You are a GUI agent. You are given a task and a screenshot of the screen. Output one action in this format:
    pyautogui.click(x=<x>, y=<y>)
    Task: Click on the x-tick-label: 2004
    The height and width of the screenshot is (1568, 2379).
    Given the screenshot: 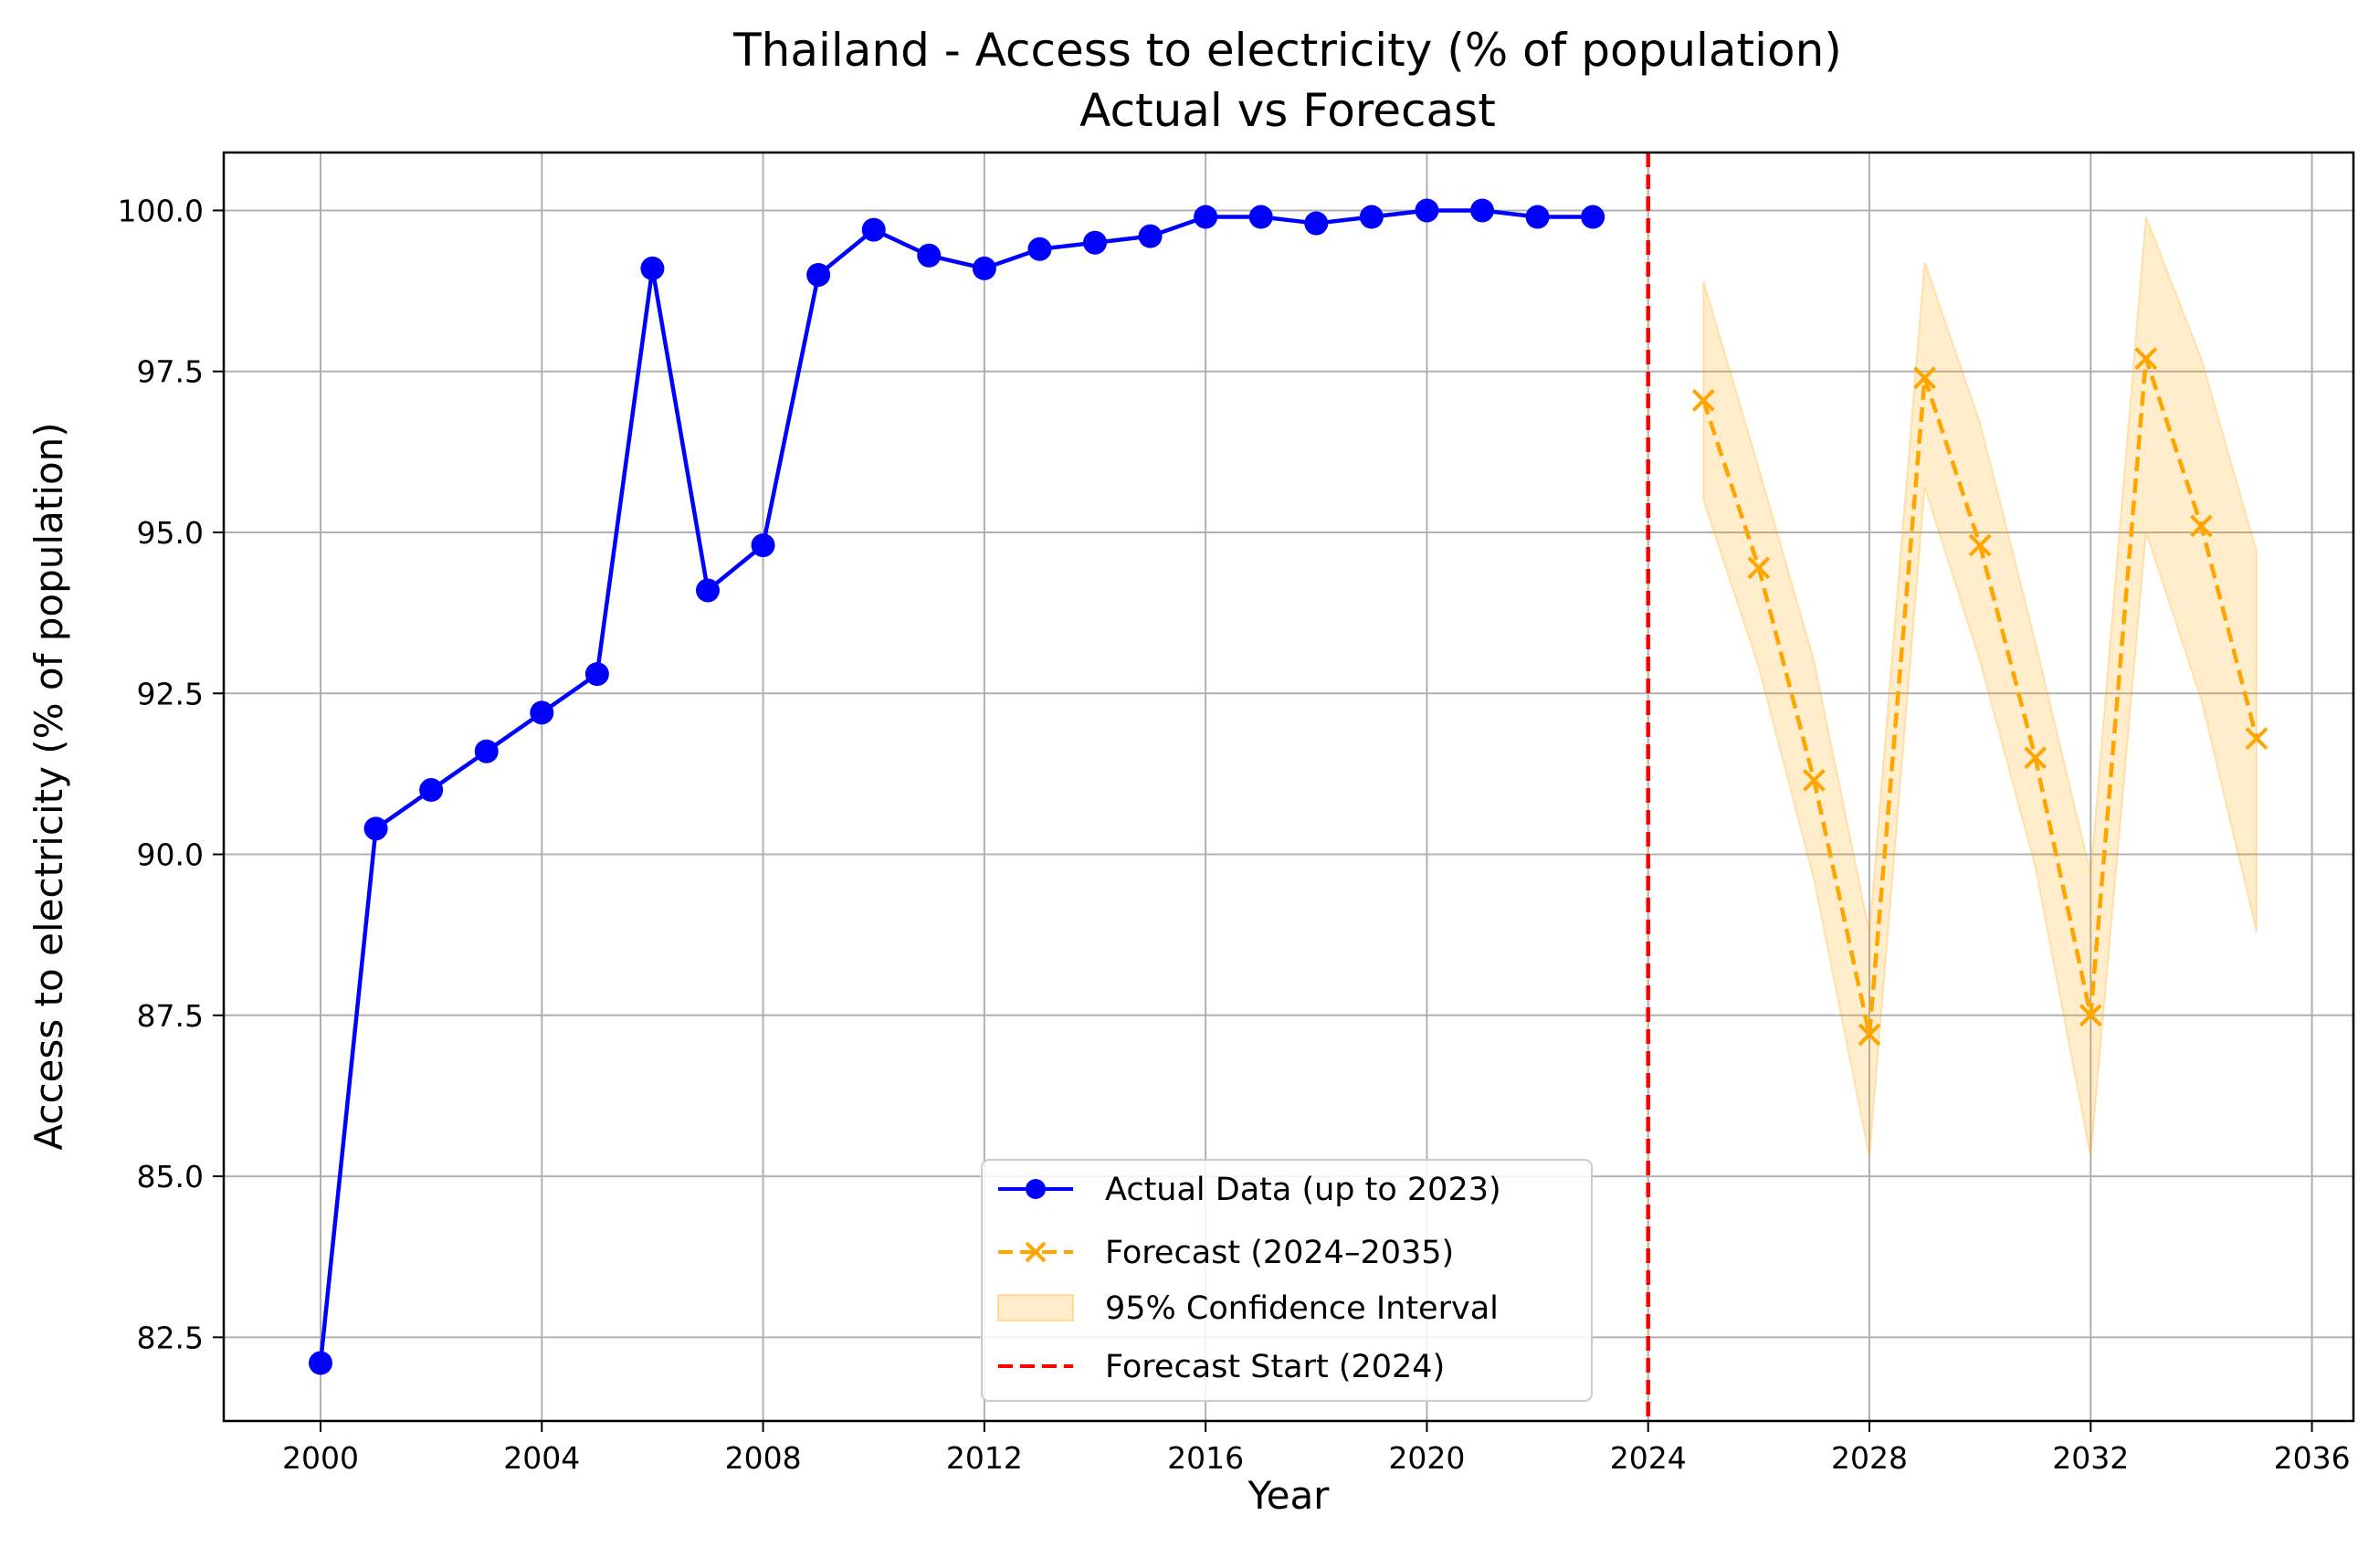 What is the action you would take?
    pyautogui.click(x=541, y=1458)
    